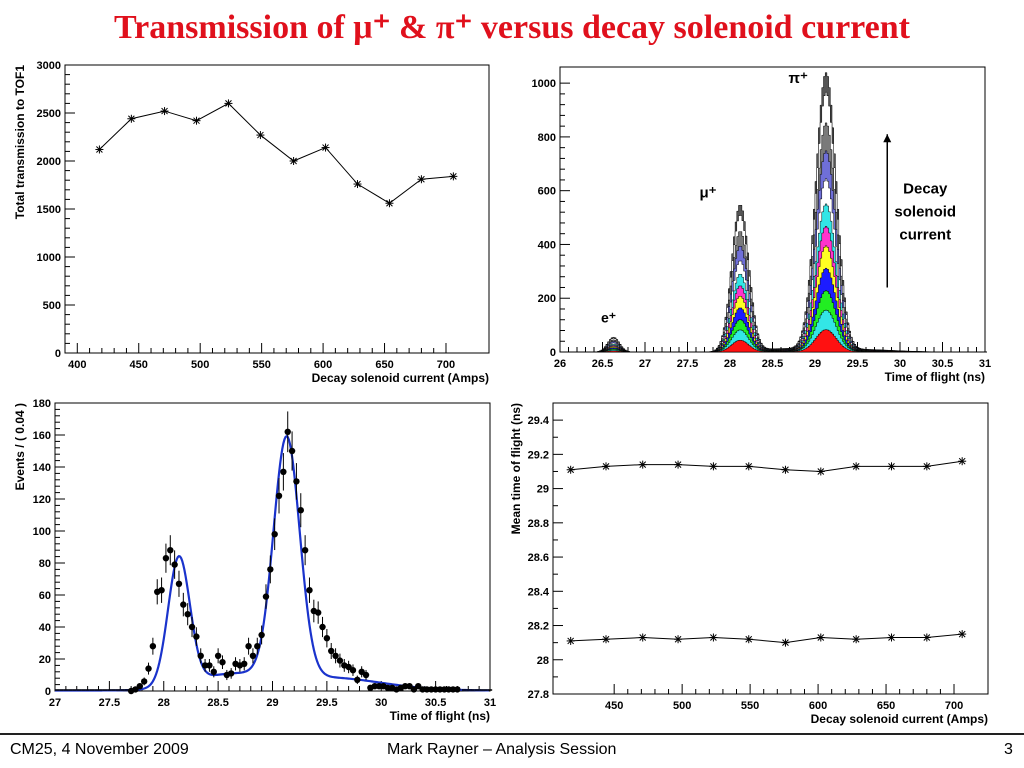 The height and width of the screenshot is (768, 1024). Describe the element at coordinates (985, 364) in the screenshot. I see `x-tick-label: 31` at that location.